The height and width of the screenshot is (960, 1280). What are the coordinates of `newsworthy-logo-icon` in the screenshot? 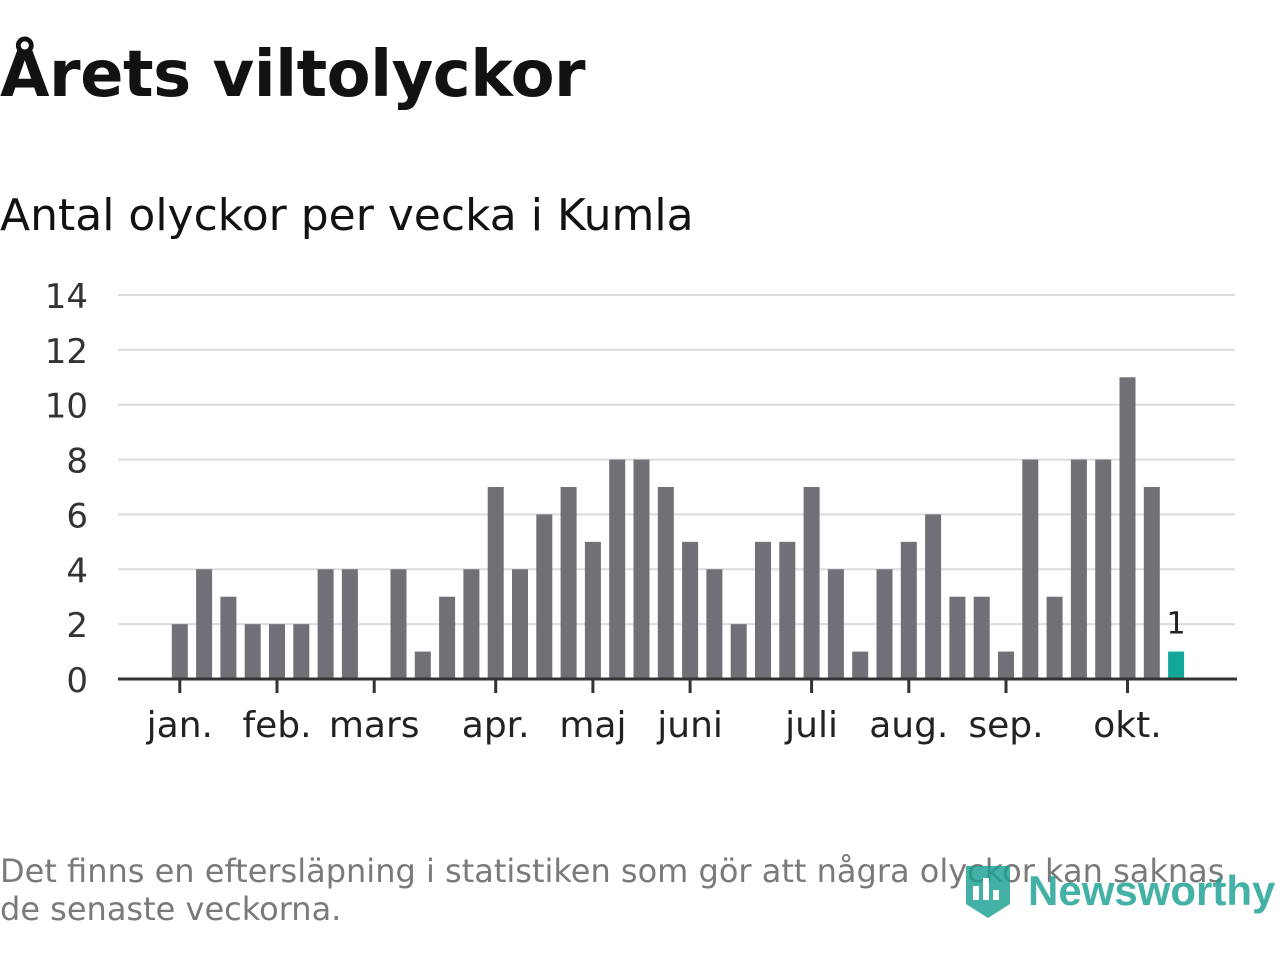 It's located at (988, 892).